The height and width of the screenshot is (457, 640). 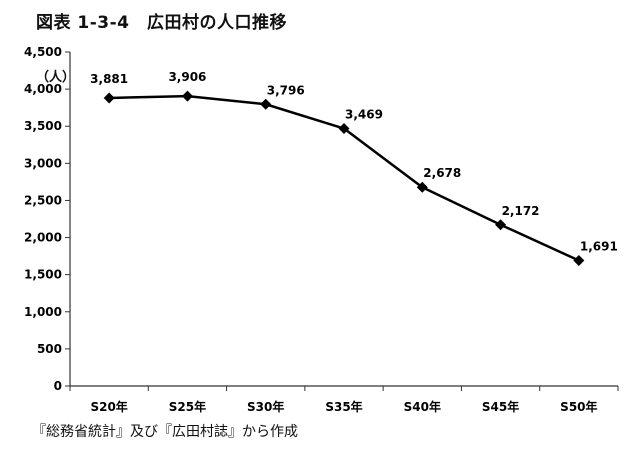 What do you see at coordinates (43, 312) in the screenshot?
I see `y-tick-label: 1,000` at bounding box center [43, 312].